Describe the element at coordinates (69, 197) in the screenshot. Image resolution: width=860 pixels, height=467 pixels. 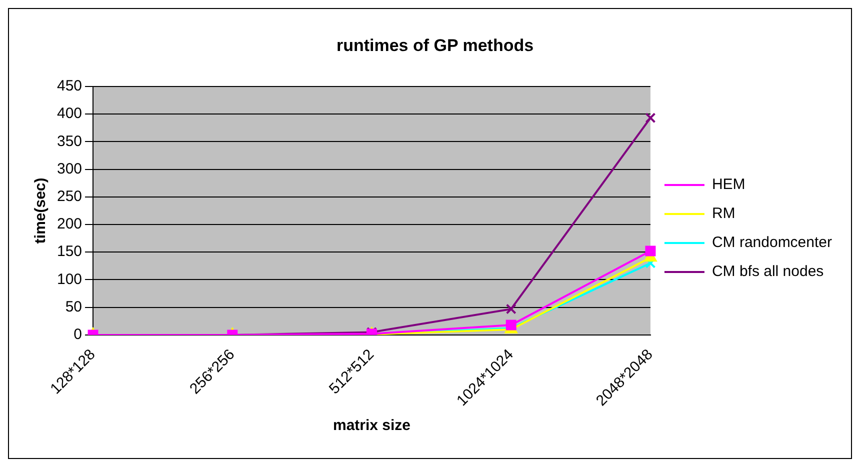
I see `y-tick-label: 250` at that location.